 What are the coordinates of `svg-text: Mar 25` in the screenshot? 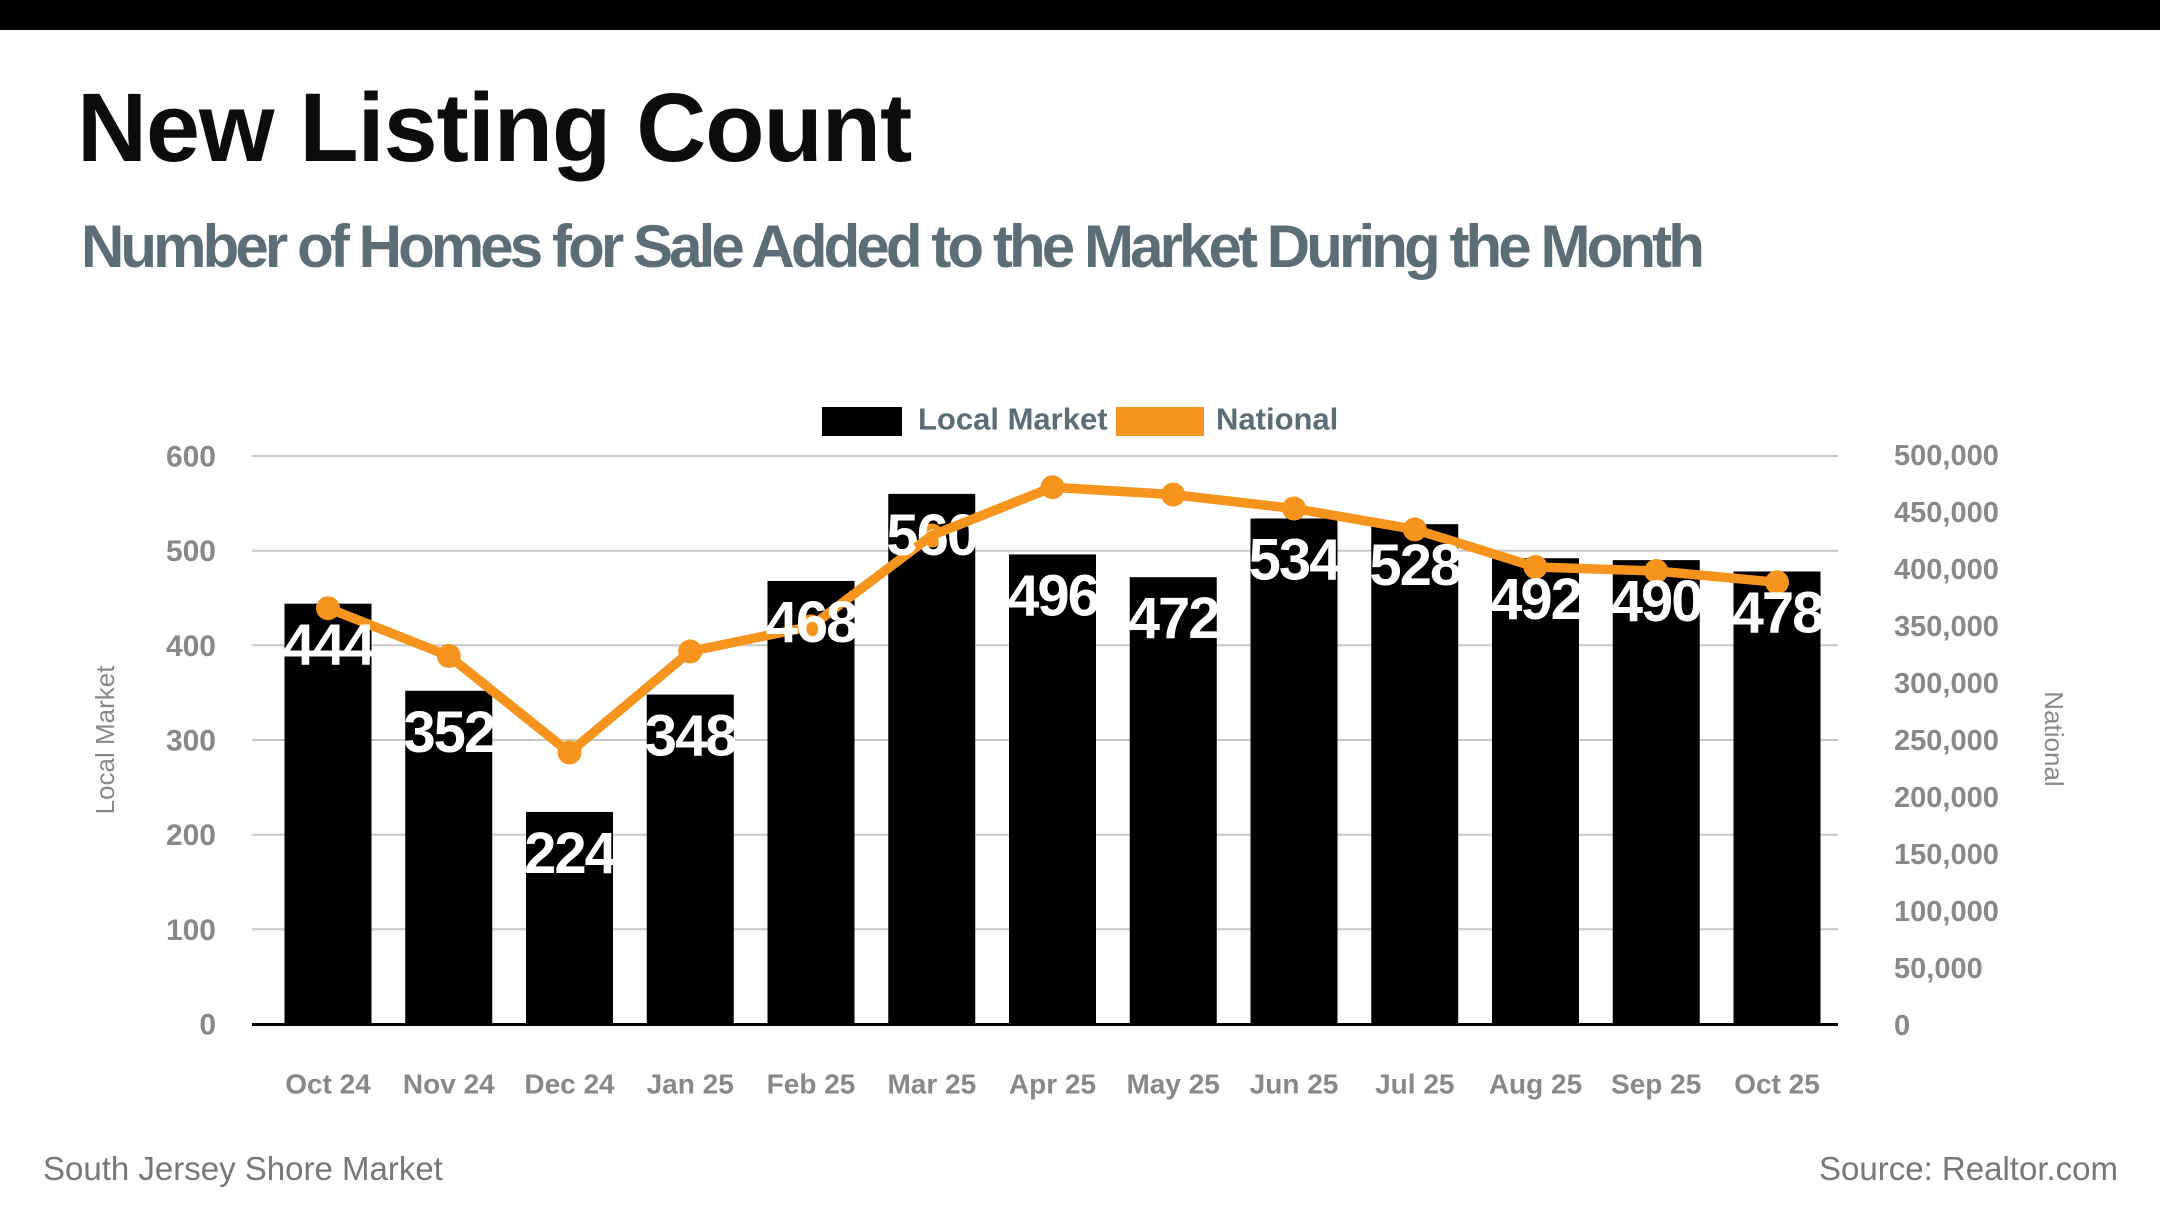 It's located at (931, 1084).